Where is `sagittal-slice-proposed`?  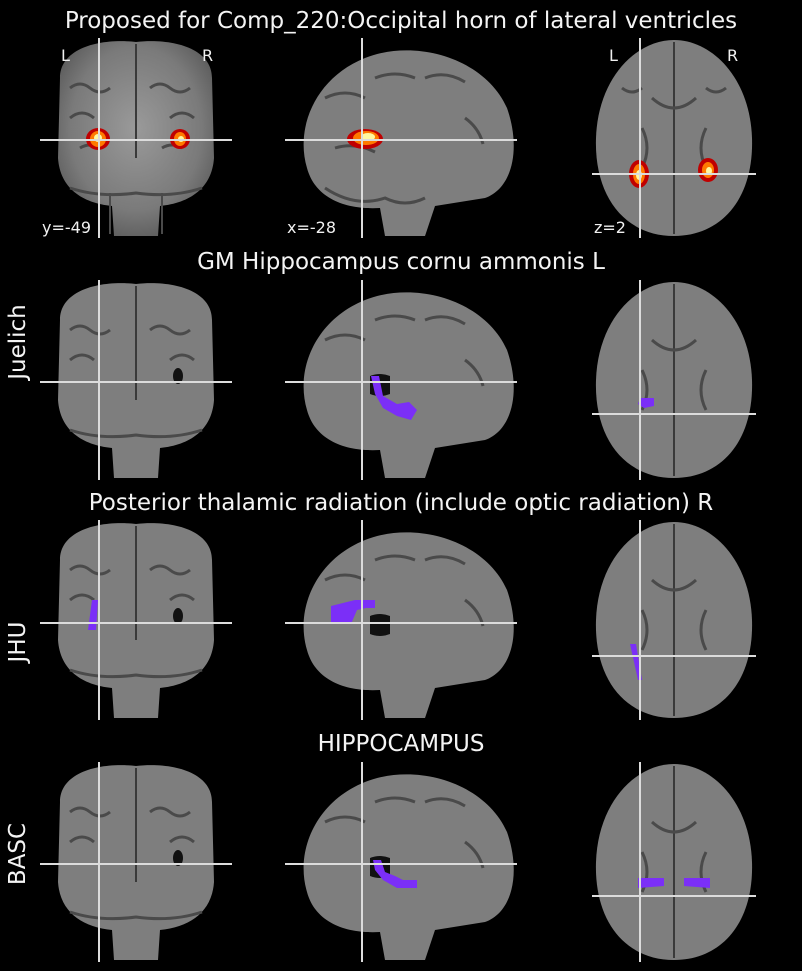
sagittal-slice-proposed is located at coordinates (401, 138).